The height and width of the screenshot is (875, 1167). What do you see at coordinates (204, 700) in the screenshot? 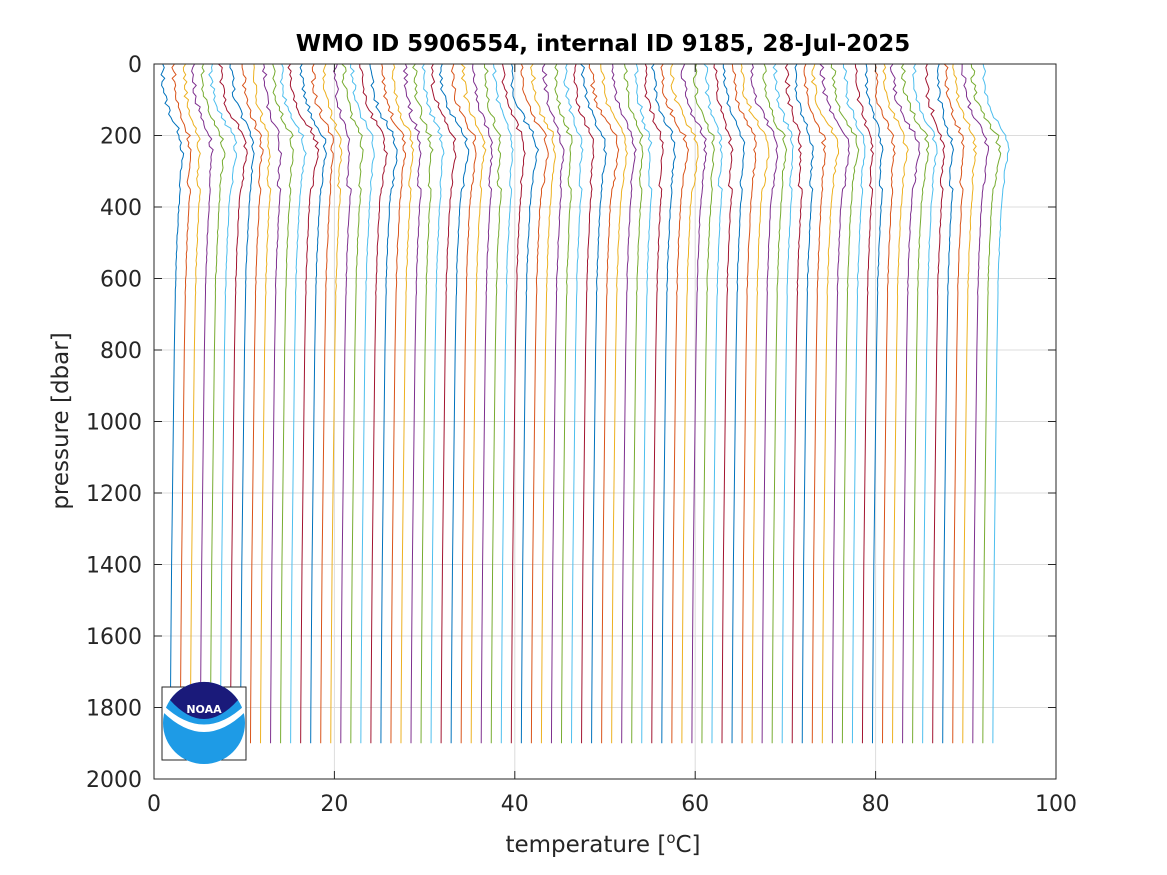
I see `logo-sky` at bounding box center [204, 700].